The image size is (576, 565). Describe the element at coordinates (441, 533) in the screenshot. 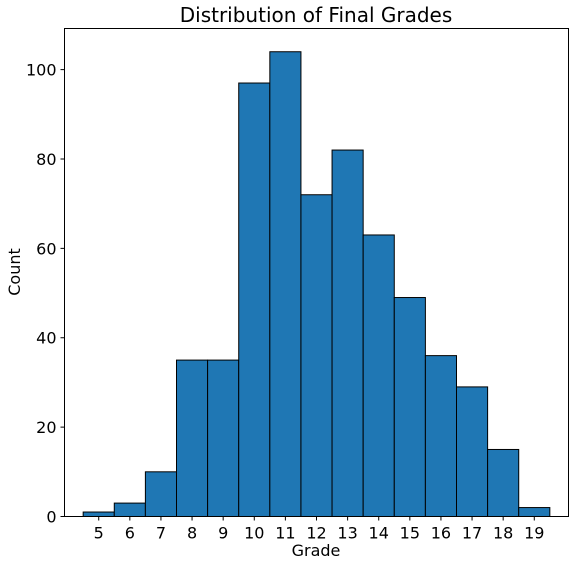

I see `x-tick-label: 16` at that location.